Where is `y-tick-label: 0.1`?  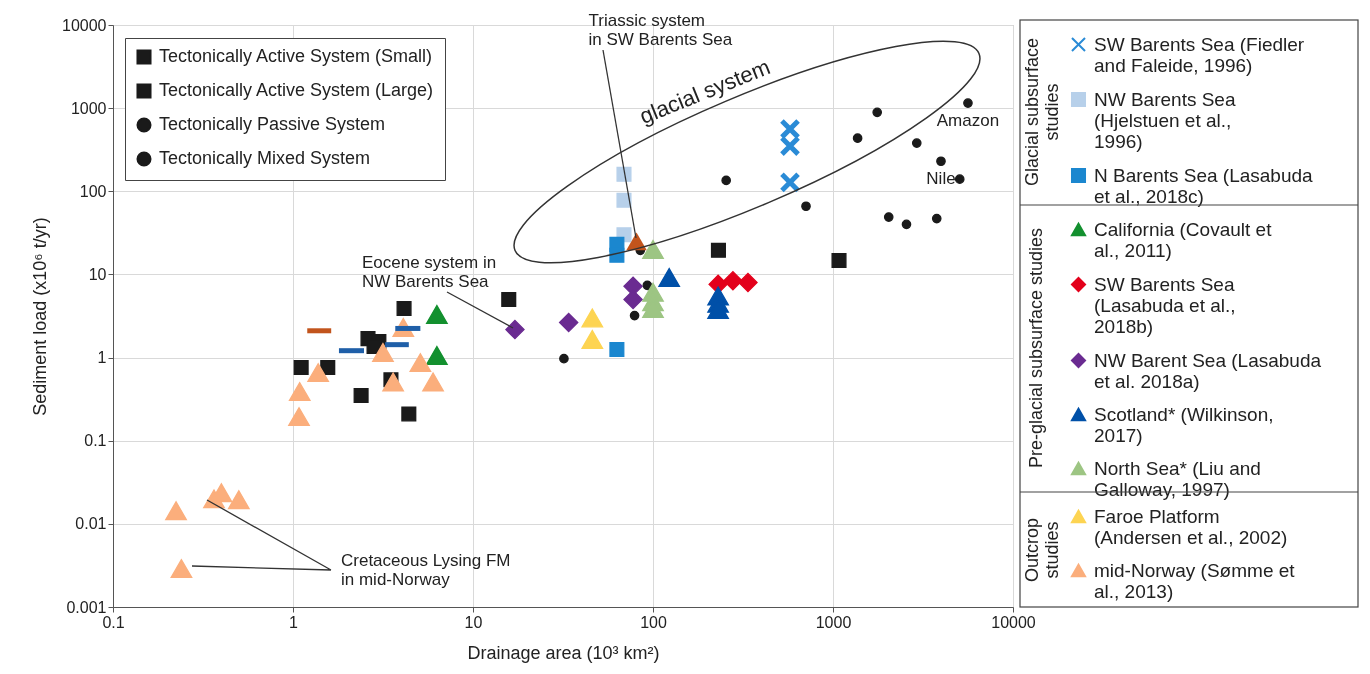
y-tick-label: 0.1 is located at coordinates (95, 441).